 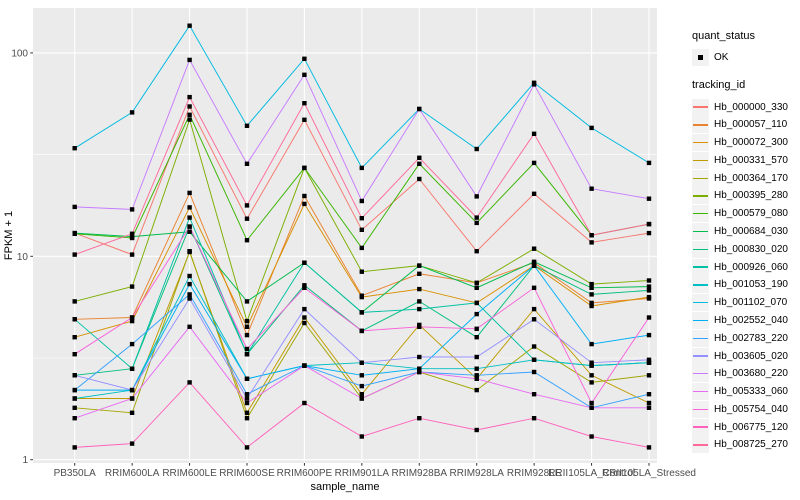 I want to click on legend-item-label: Hb_006775_120, so click(x=751, y=427).